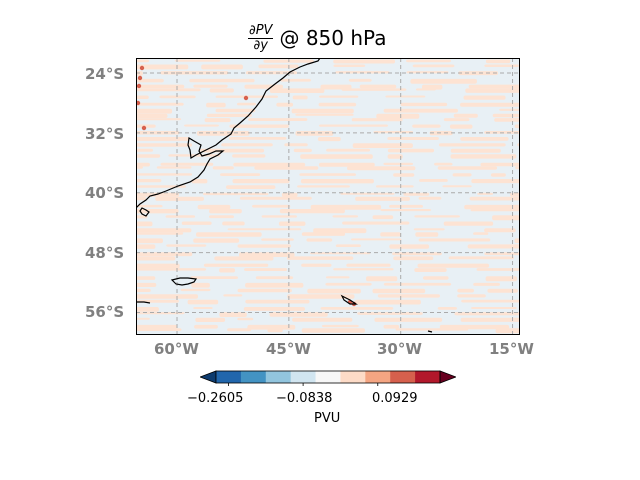 The height and width of the screenshot is (480, 640). I want to click on colorbar-tick-2: −0.0838, so click(304, 398).